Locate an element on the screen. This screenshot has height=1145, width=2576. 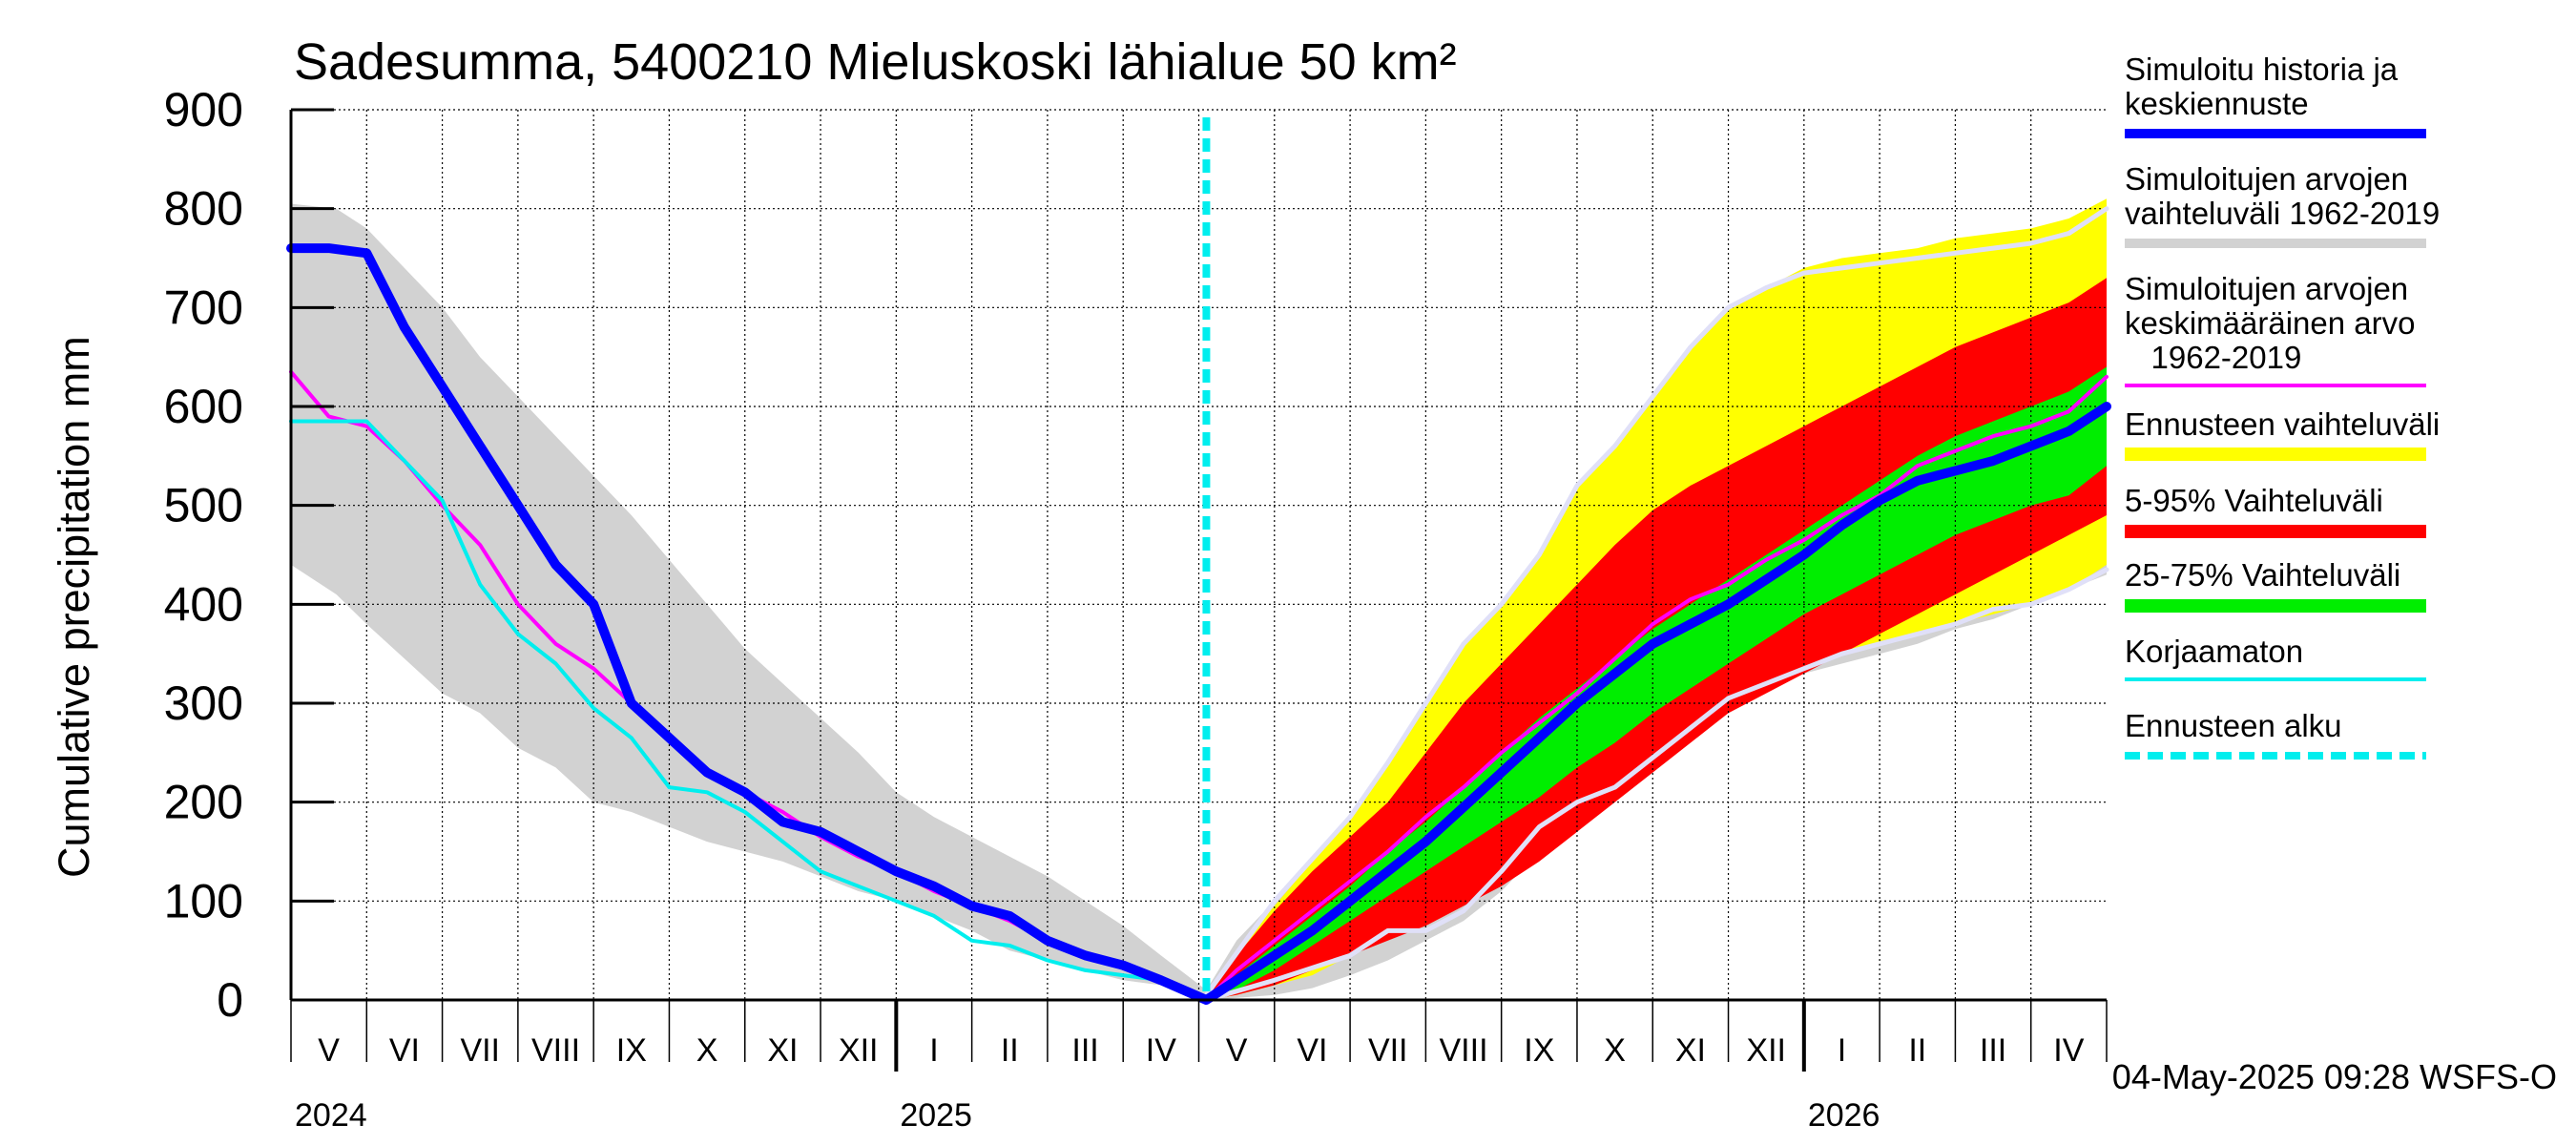
y-tick-label: 900 is located at coordinates (203, 109).